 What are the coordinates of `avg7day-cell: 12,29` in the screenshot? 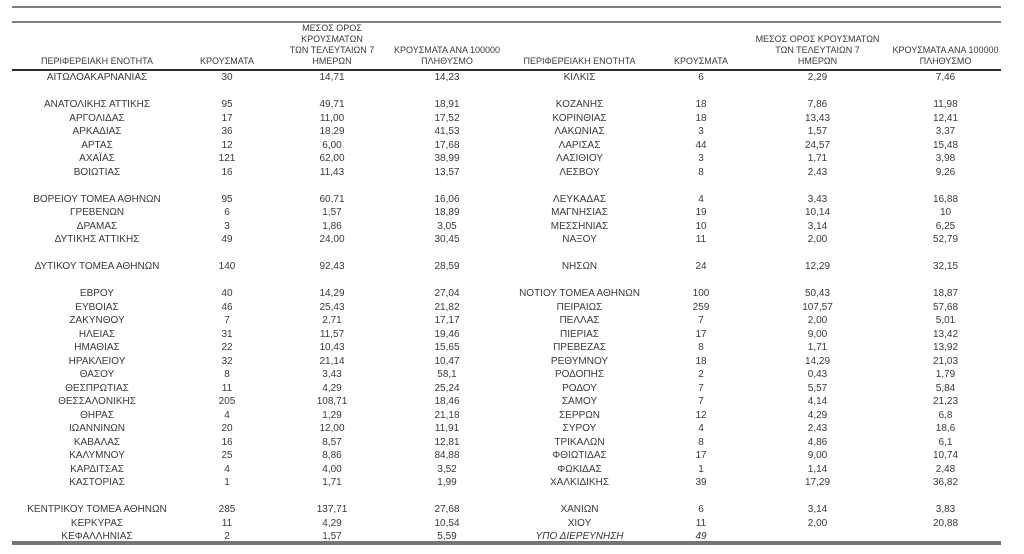 It's located at (817, 266).